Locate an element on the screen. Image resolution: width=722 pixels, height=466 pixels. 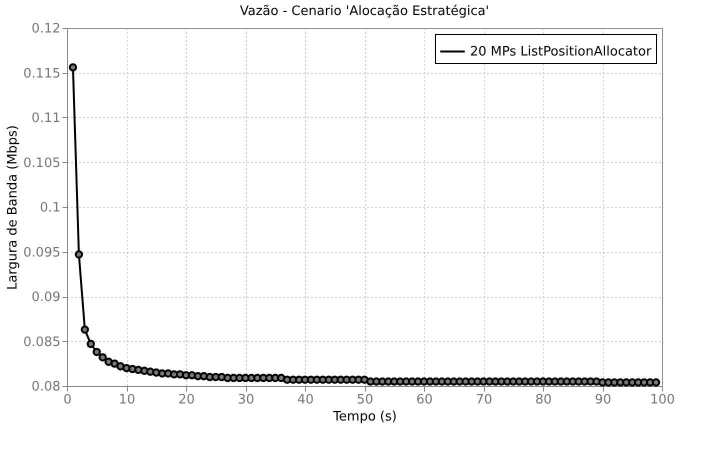
x-tick-label: 30 is located at coordinates (246, 400).